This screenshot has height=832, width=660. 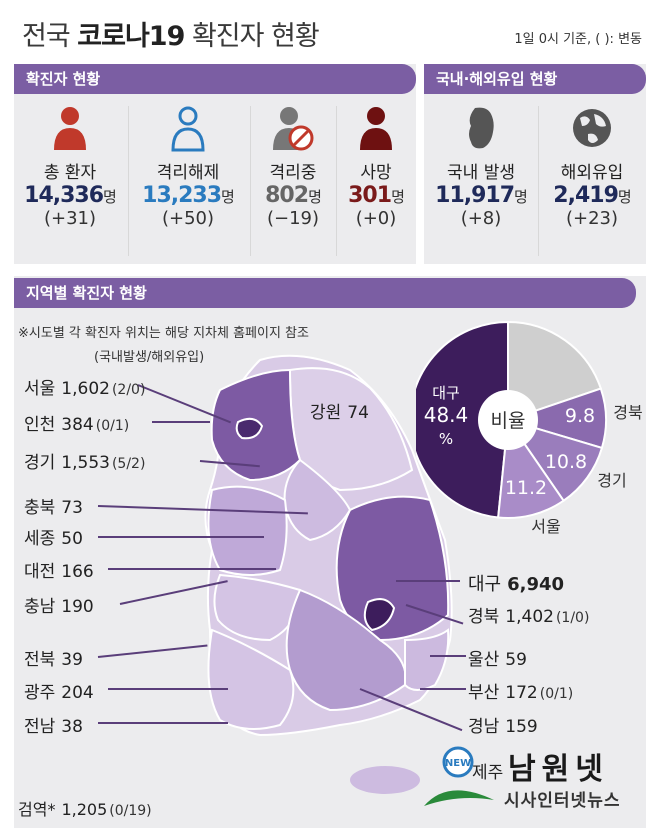 I want to click on stat-isolated: 격리중 802명 (−19), so click(x=293, y=166).